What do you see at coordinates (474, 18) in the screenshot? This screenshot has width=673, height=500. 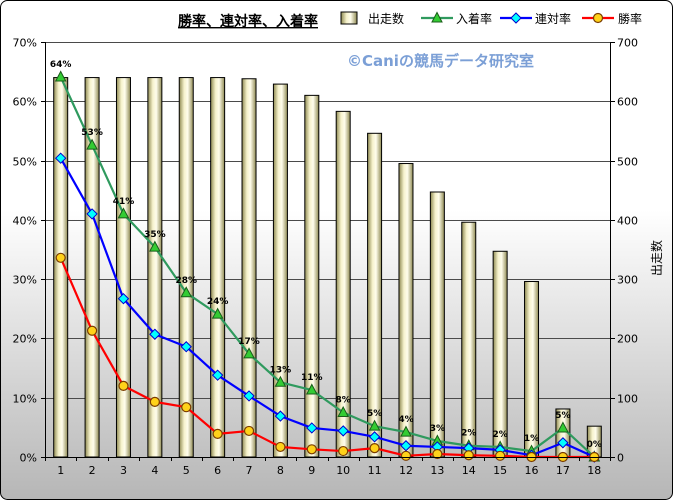 I see `legend-entry-label: 入着率` at bounding box center [474, 18].